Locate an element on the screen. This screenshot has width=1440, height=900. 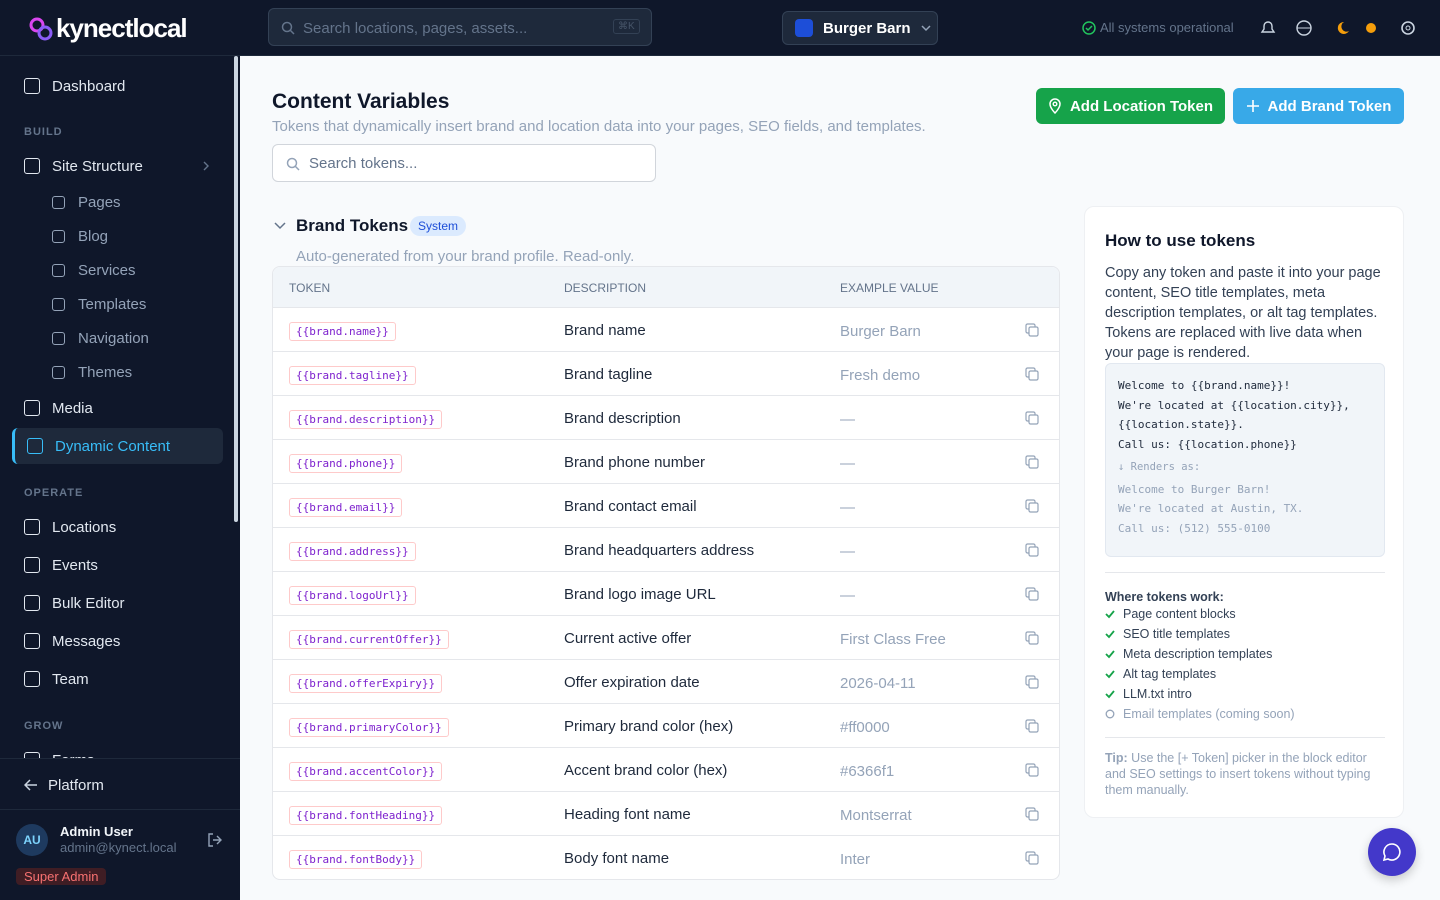
nav-item: Media is located at coordinates (117, 408).